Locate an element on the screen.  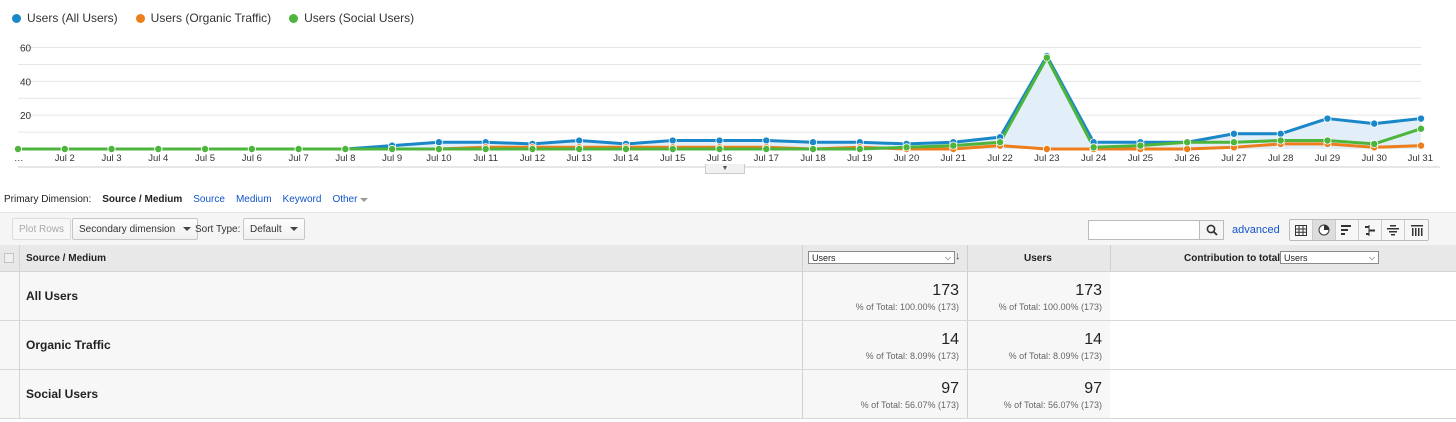
sort-type-label: Sort Type: is located at coordinates (218, 229).